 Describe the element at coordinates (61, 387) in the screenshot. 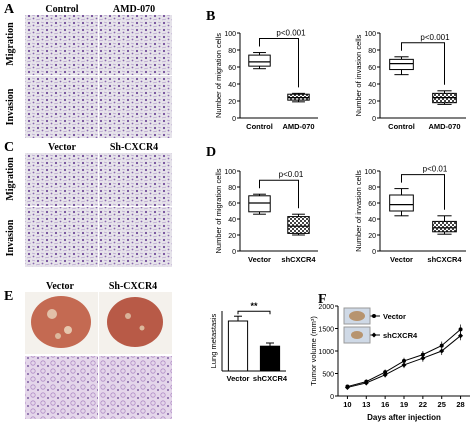

I see `histology-vector` at that location.